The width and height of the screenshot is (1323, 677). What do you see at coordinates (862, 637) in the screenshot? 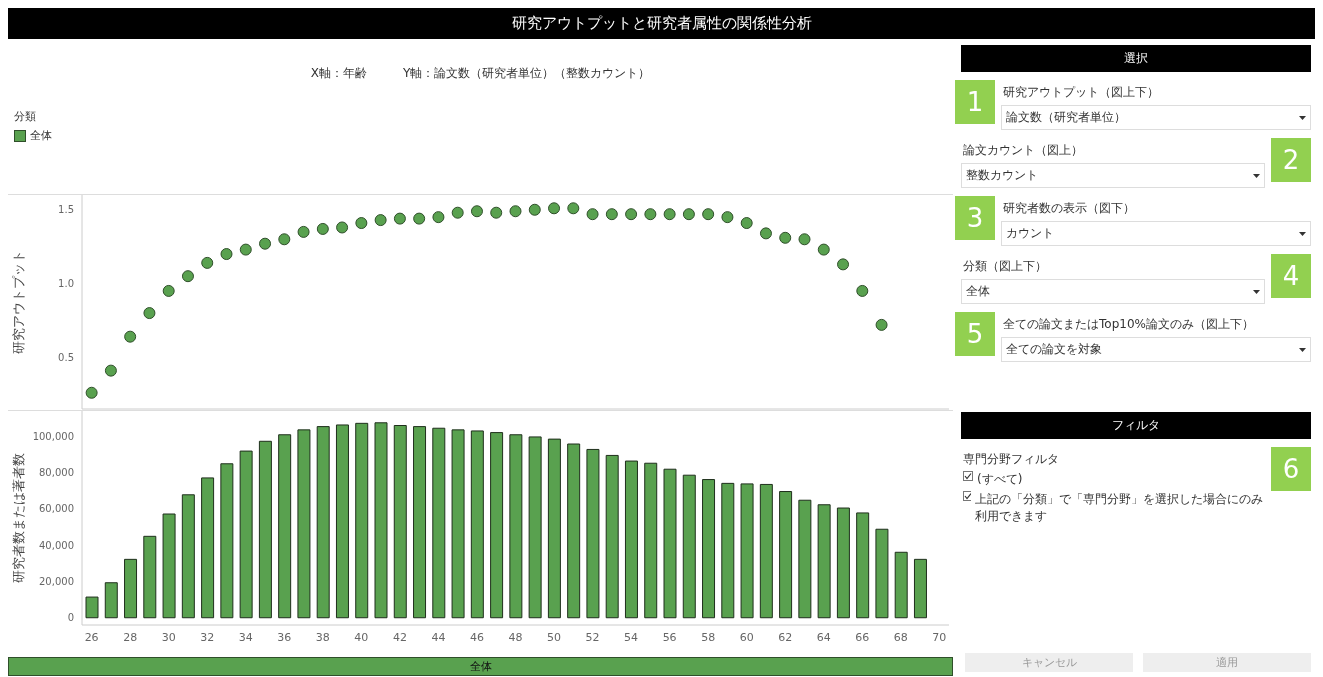
I see `x-tick-label: 66` at bounding box center [862, 637].